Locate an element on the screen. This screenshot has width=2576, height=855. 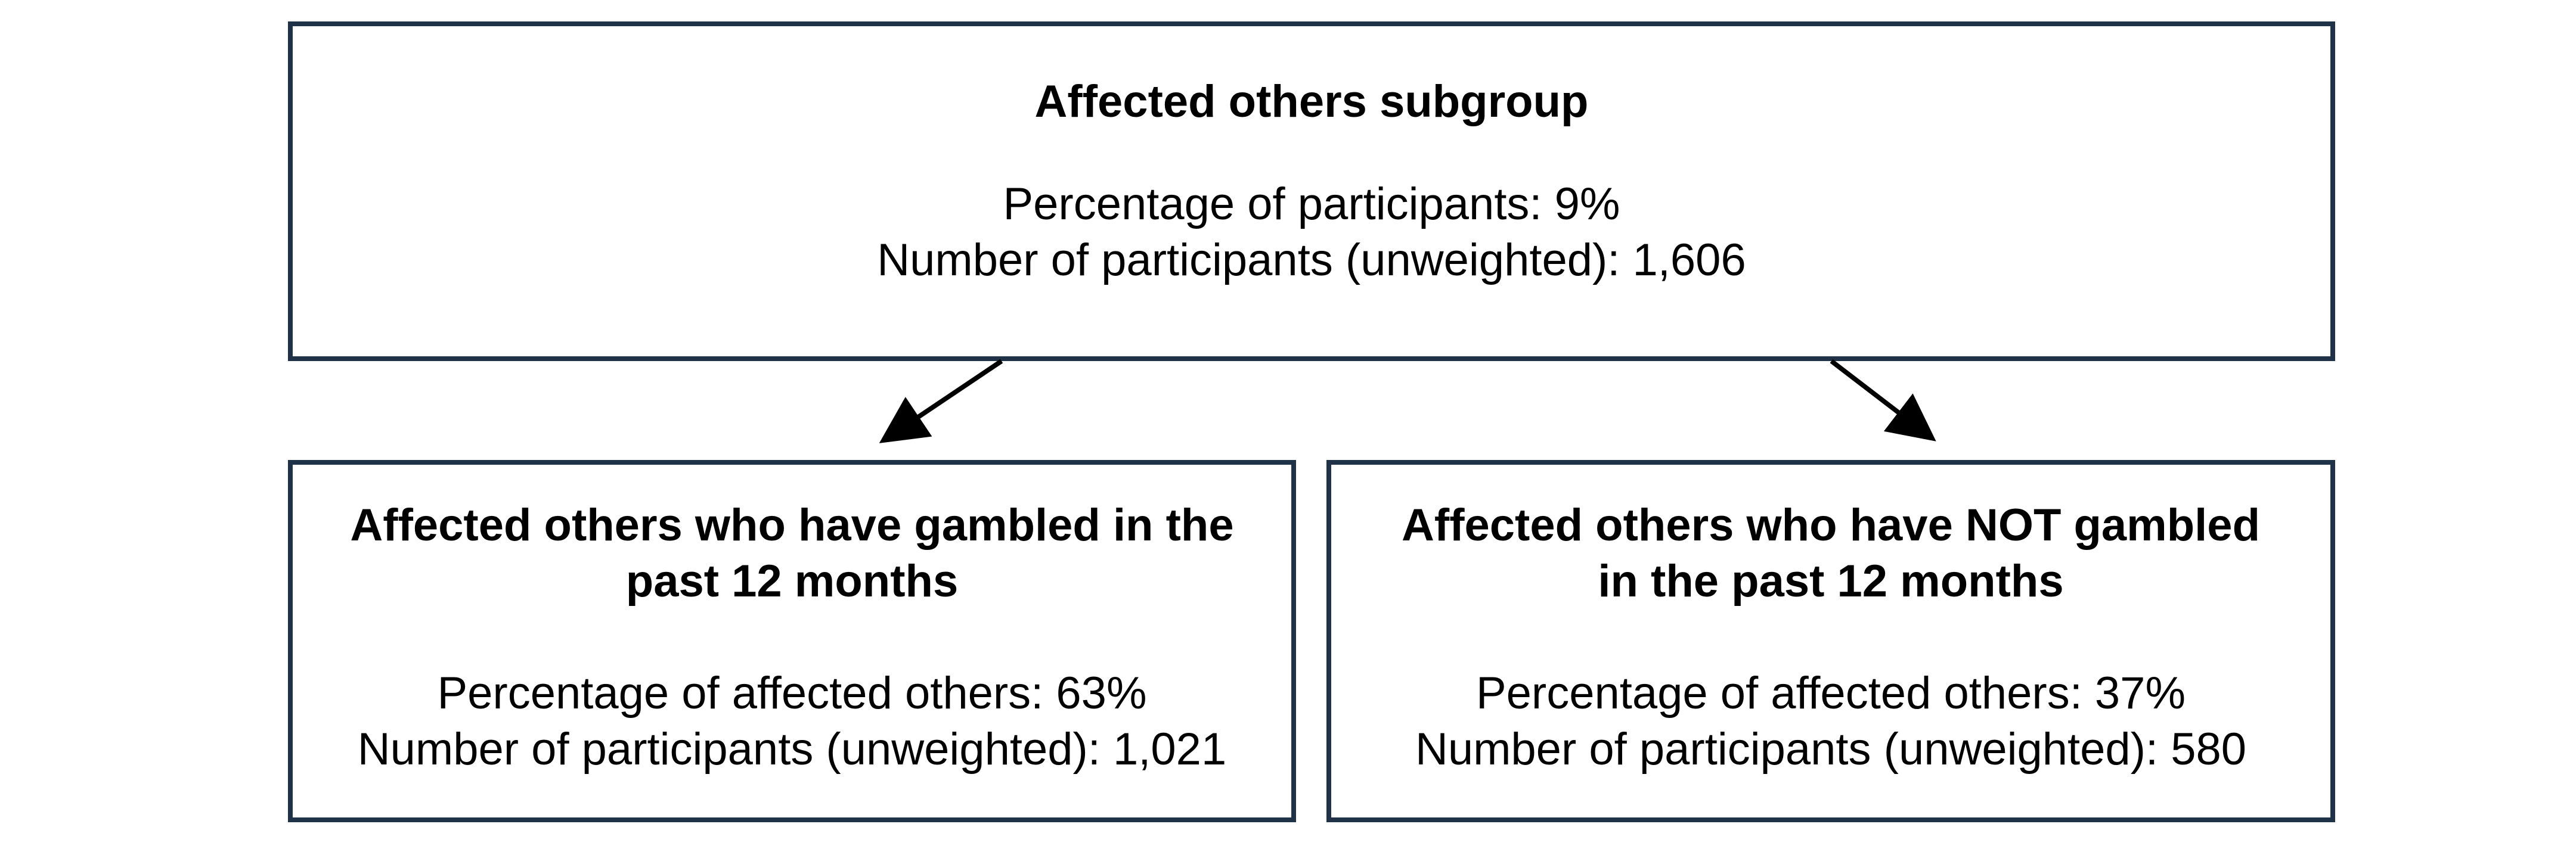
top-node-title: Affected others subgroup is located at coordinates (1311, 101).